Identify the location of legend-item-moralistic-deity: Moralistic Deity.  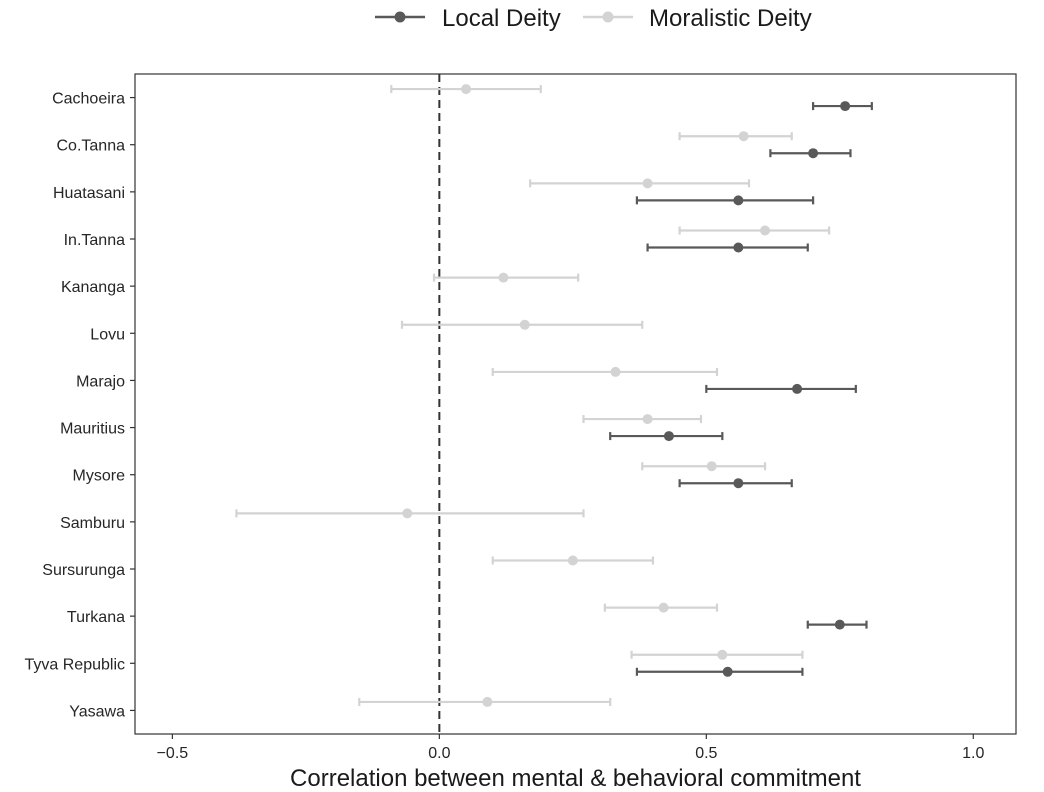
(697, 18).